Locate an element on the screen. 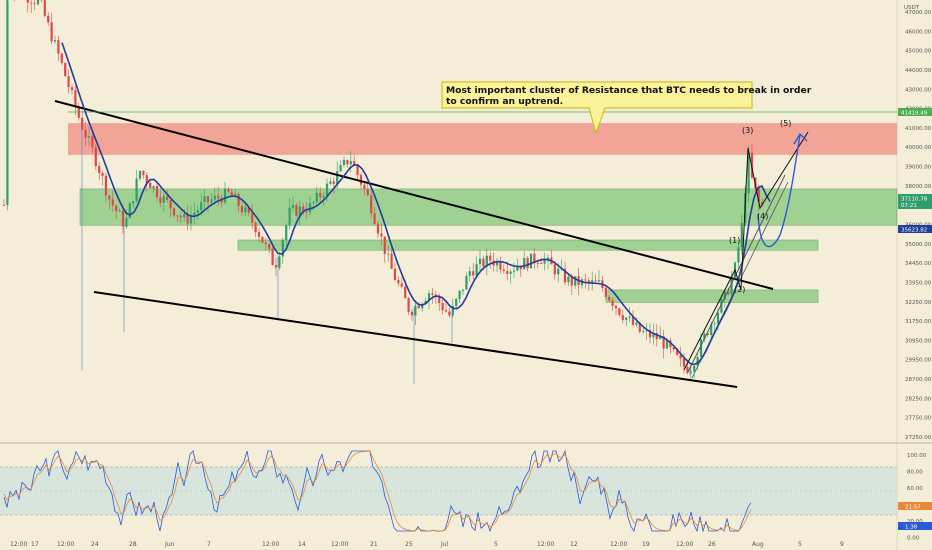 This screenshot has width=932, height=550. x-tick-label: 5 is located at coordinates (800, 544).